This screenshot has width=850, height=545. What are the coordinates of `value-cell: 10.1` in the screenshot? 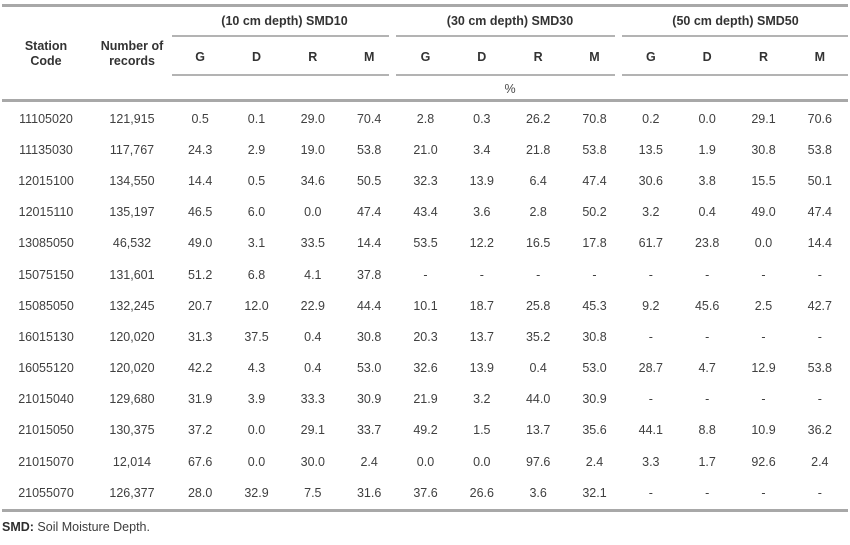 It's located at (425, 305).